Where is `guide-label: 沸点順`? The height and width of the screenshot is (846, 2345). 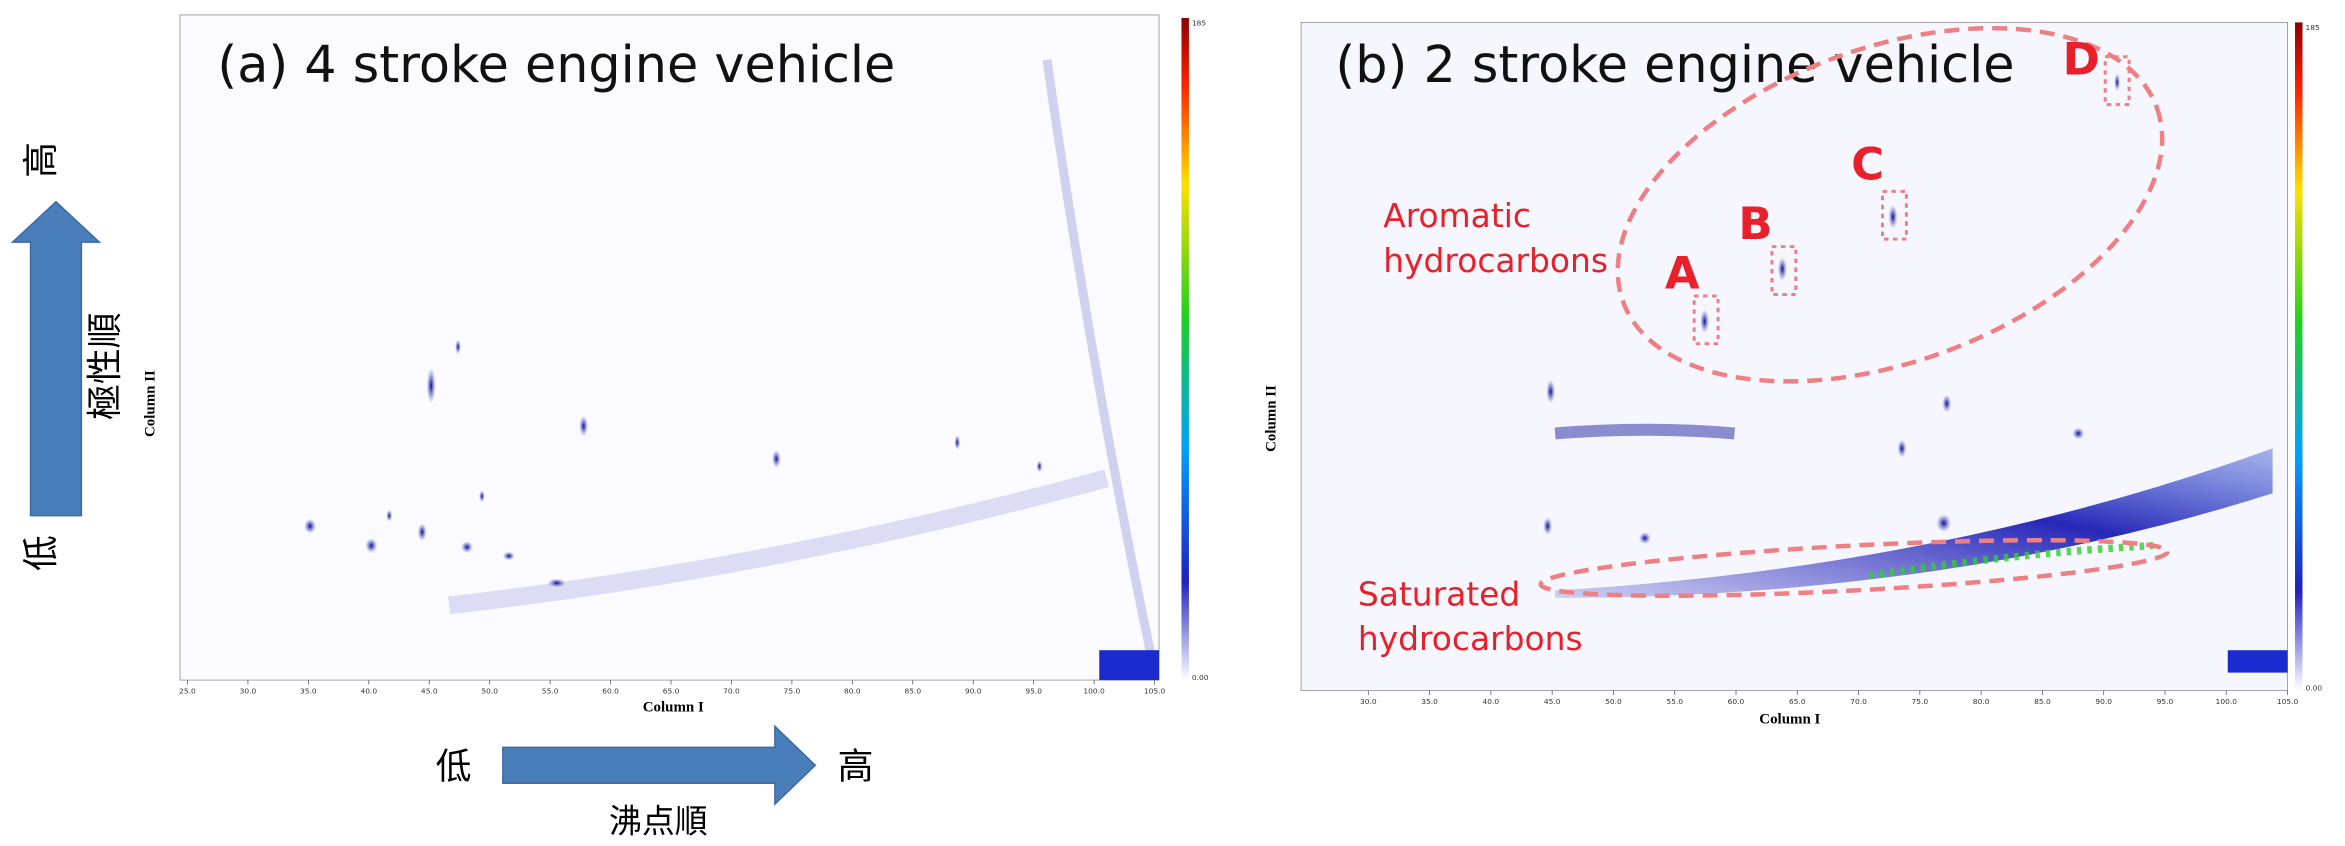 guide-label: 沸点順 is located at coordinates (658, 821).